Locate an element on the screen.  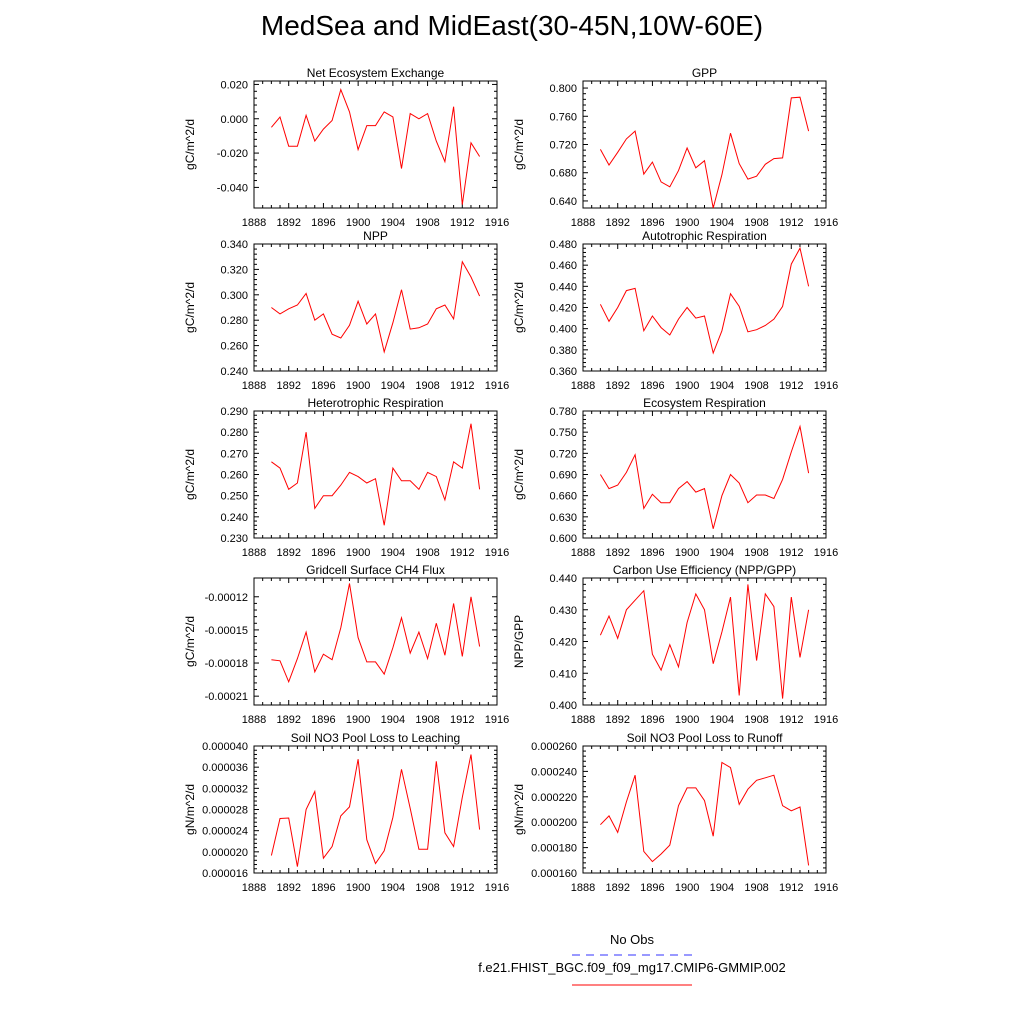
x-tick-label-5: 1896 is located at coordinates (323, 553).